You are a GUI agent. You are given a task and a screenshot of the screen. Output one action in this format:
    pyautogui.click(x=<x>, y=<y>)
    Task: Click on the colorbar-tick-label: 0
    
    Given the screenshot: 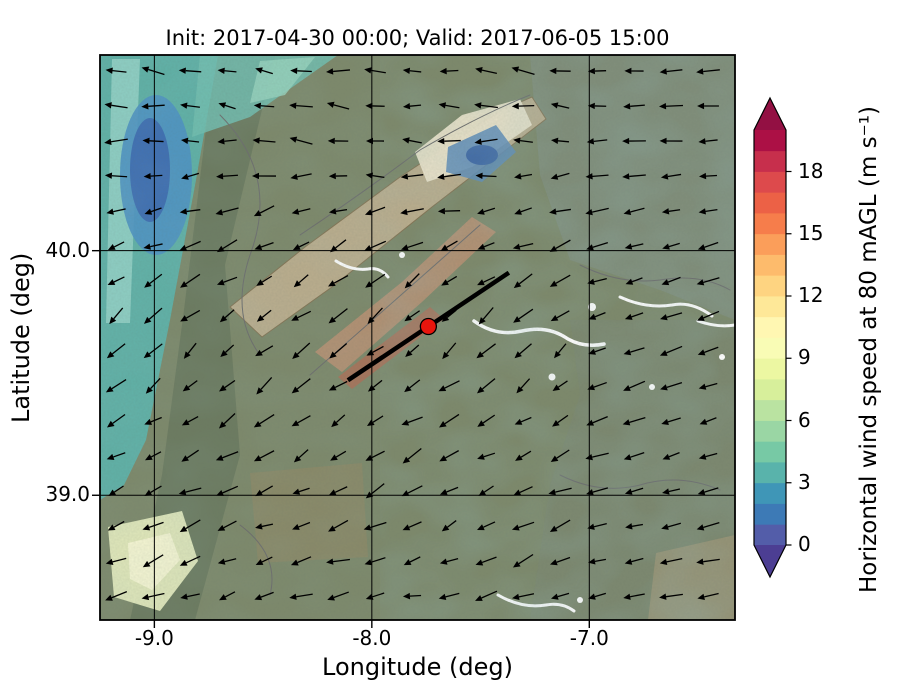 What is the action you would take?
    pyautogui.click(x=804, y=544)
    